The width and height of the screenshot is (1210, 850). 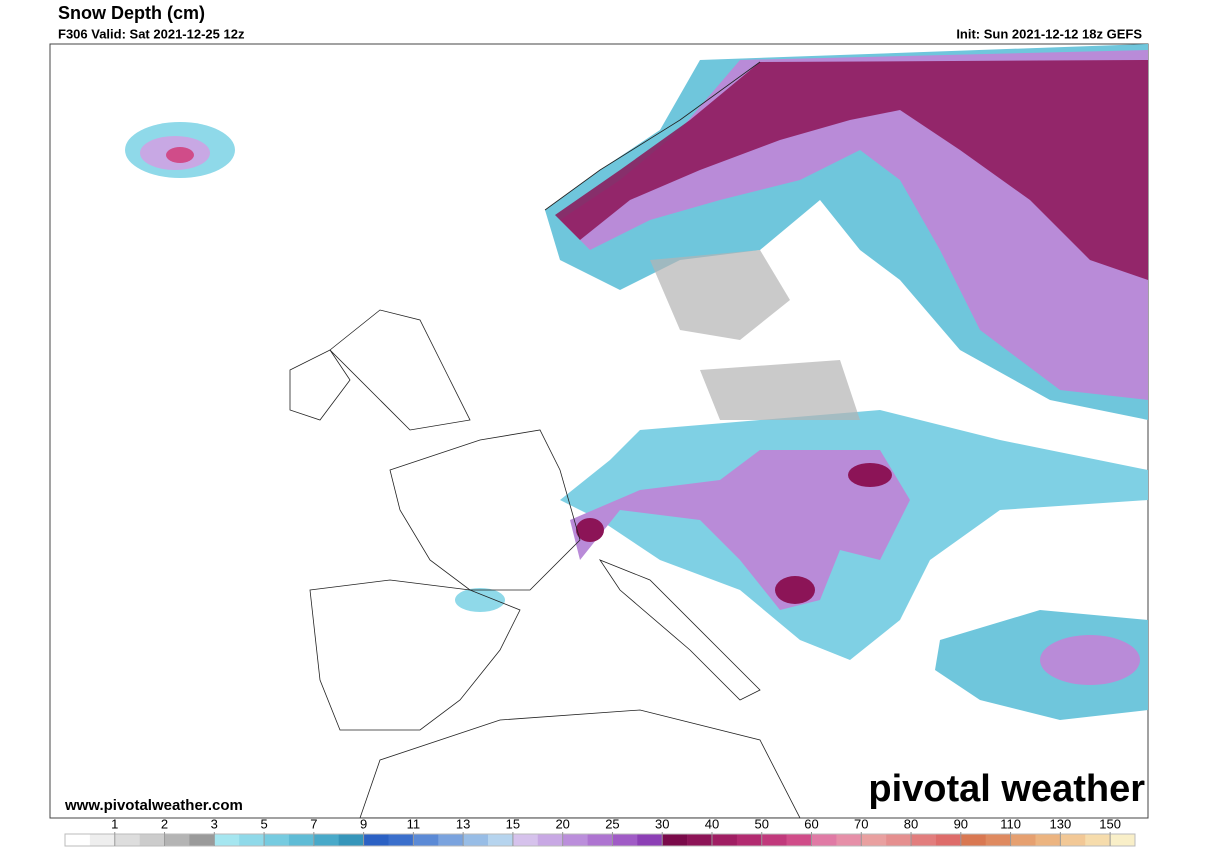 I want to click on colorbar-label: 7, so click(x=313, y=823).